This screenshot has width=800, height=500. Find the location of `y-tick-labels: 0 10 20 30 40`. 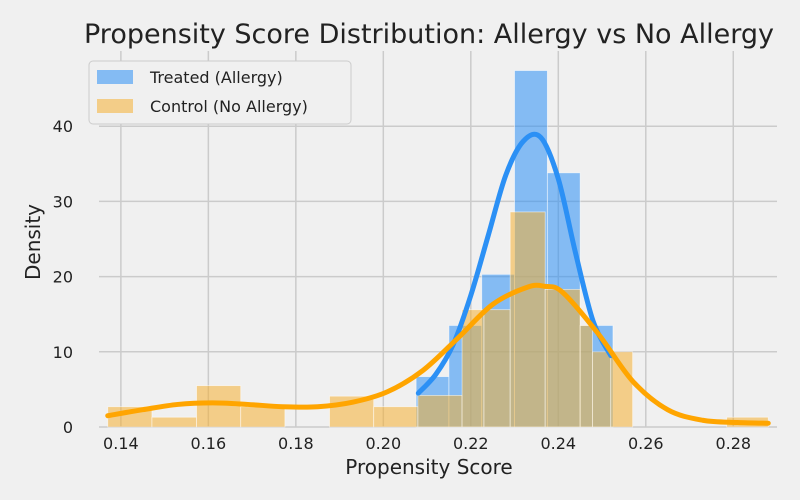

y-tick-labels: 0 10 20 30 40 is located at coordinates (63, 277).